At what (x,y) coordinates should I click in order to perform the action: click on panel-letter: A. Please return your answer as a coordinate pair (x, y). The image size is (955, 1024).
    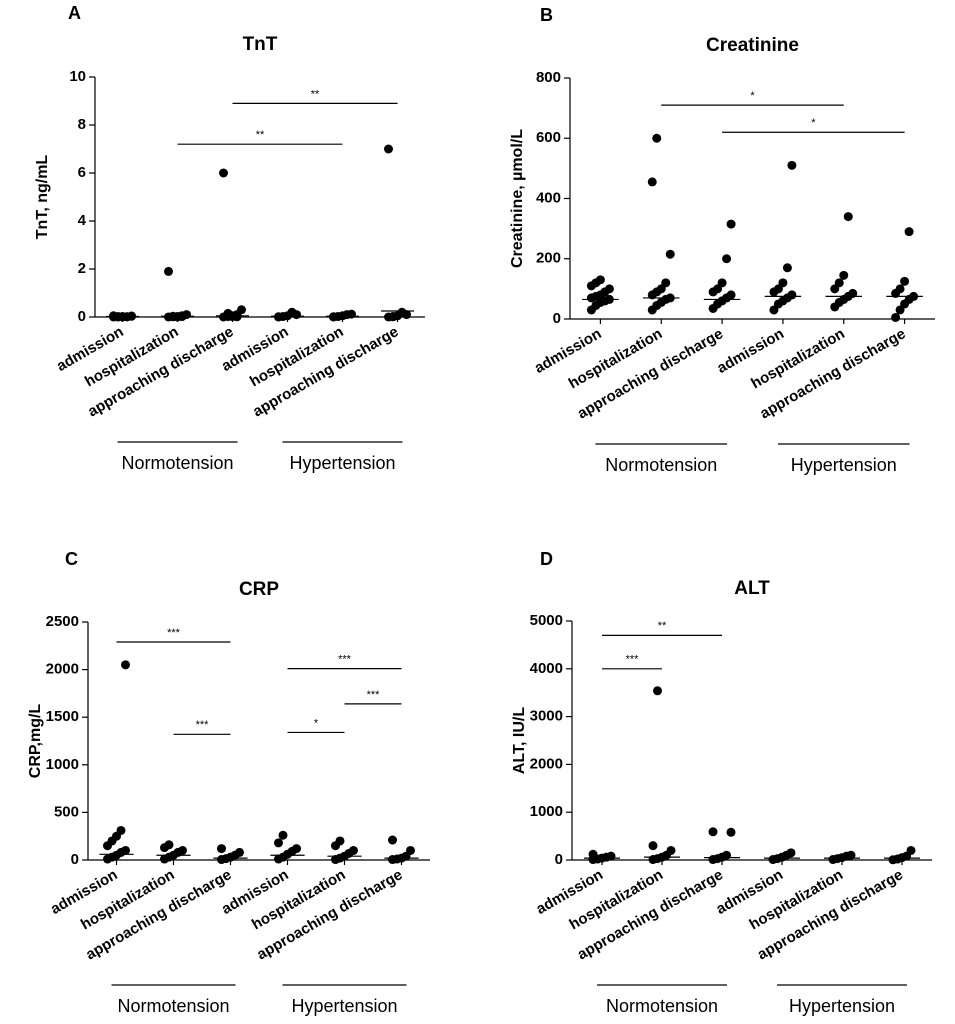
    Looking at the image, I should click on (74, 13).